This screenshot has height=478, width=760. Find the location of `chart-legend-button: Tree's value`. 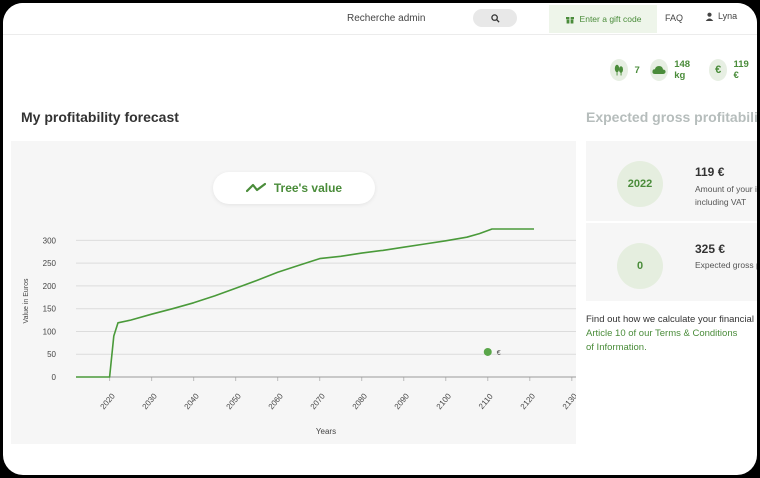

chart-legend-button: Tree's value is located at coordinates (294, 188).